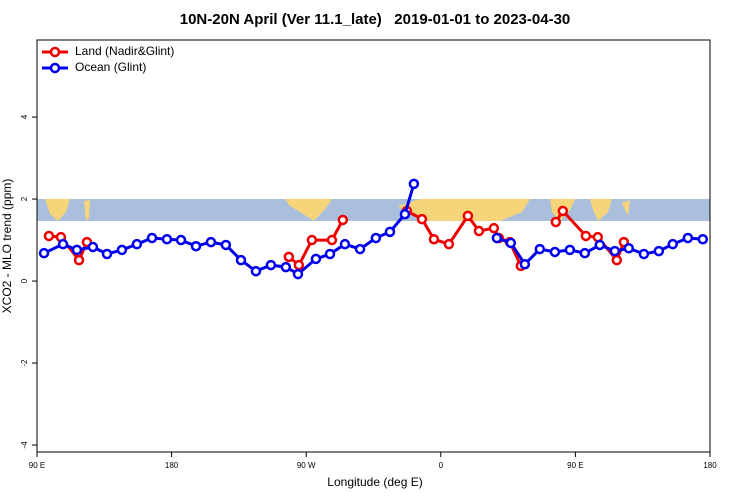 The width and height of the screenshot is (750, 500). Describe the element at coordinates (124, 51) in the screenshot. I see `legend-label: Land (Nadir&Glint)` at that location.